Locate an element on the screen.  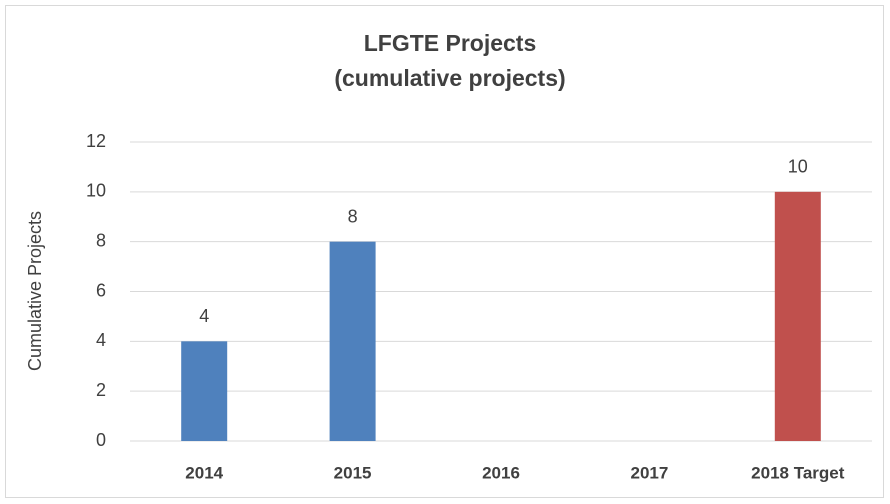
x-tick-label: 2016 is located at coordinates (501, 472).